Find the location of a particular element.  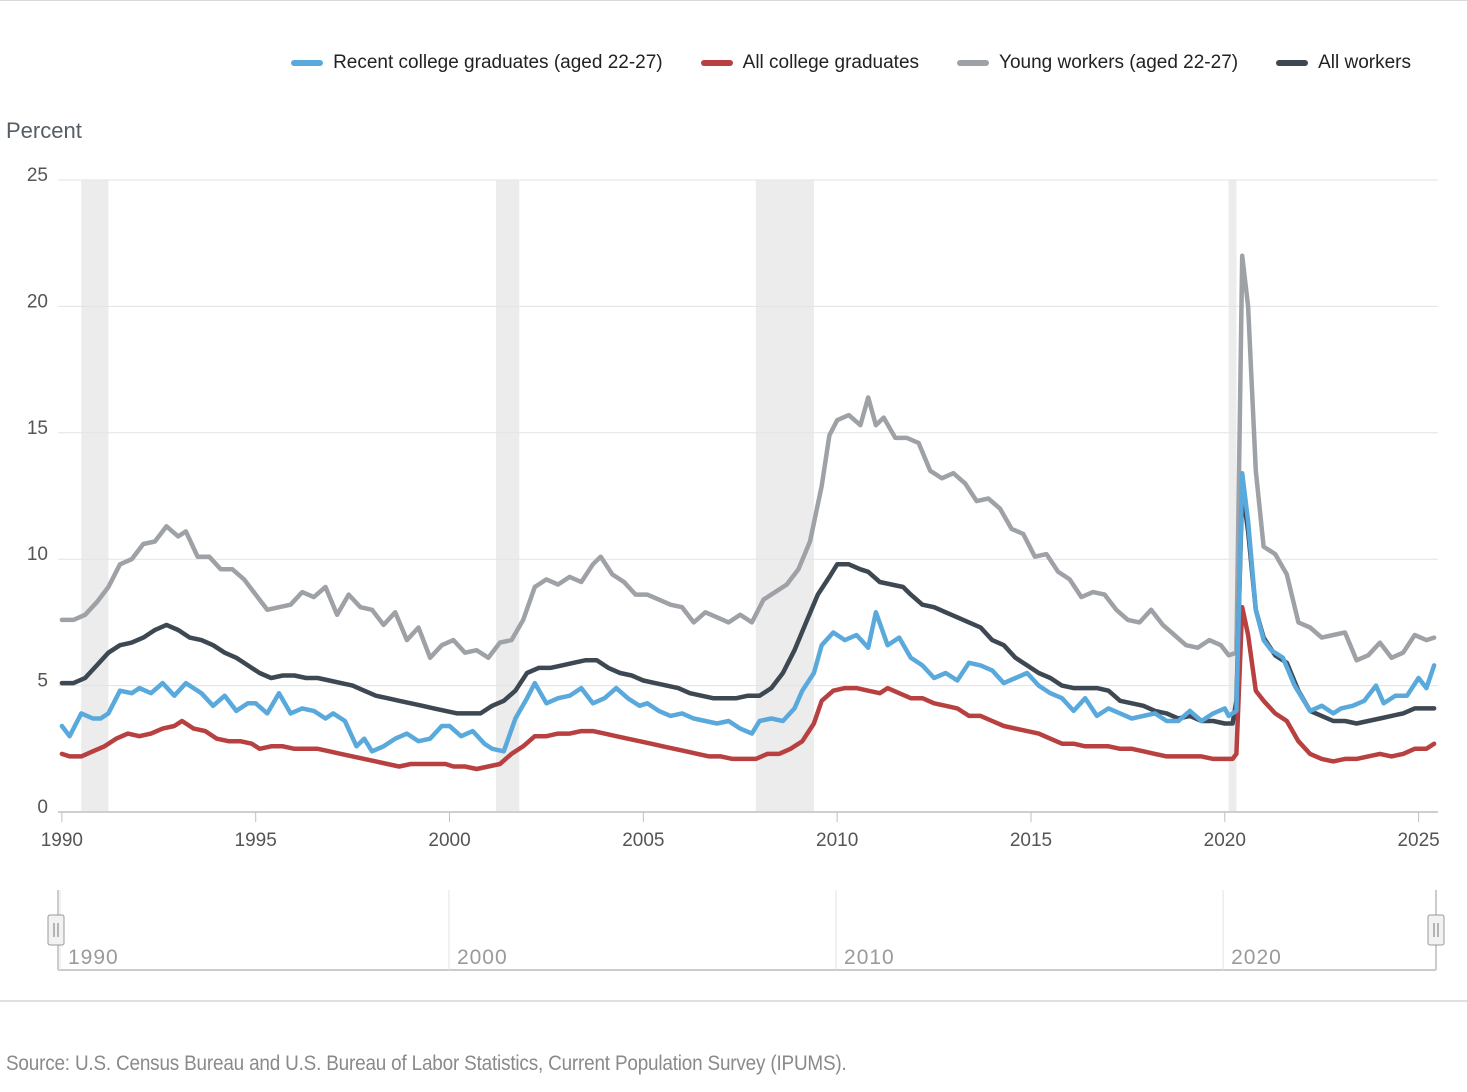

navigator-right-handle-grip-icon is located at coordinates (1436, 930).